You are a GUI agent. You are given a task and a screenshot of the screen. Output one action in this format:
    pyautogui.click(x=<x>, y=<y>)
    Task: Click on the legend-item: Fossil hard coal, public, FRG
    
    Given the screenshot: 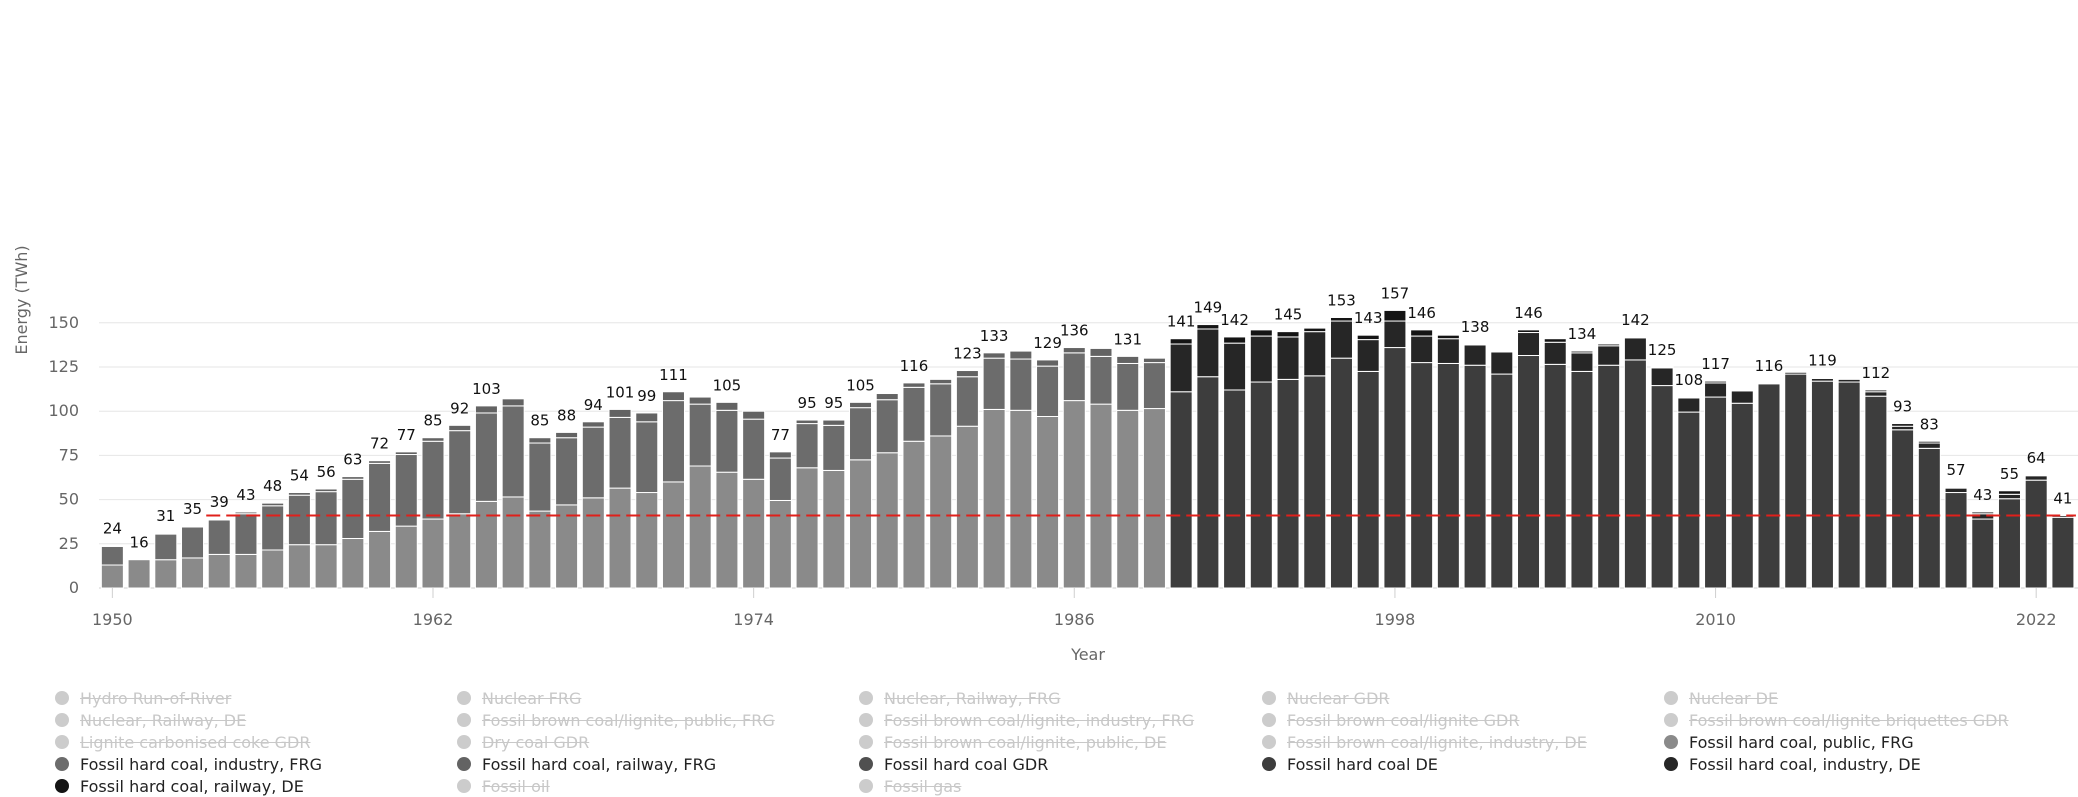 What is the action you would take?
    pyautogui.click(x=1789, y=742)
    